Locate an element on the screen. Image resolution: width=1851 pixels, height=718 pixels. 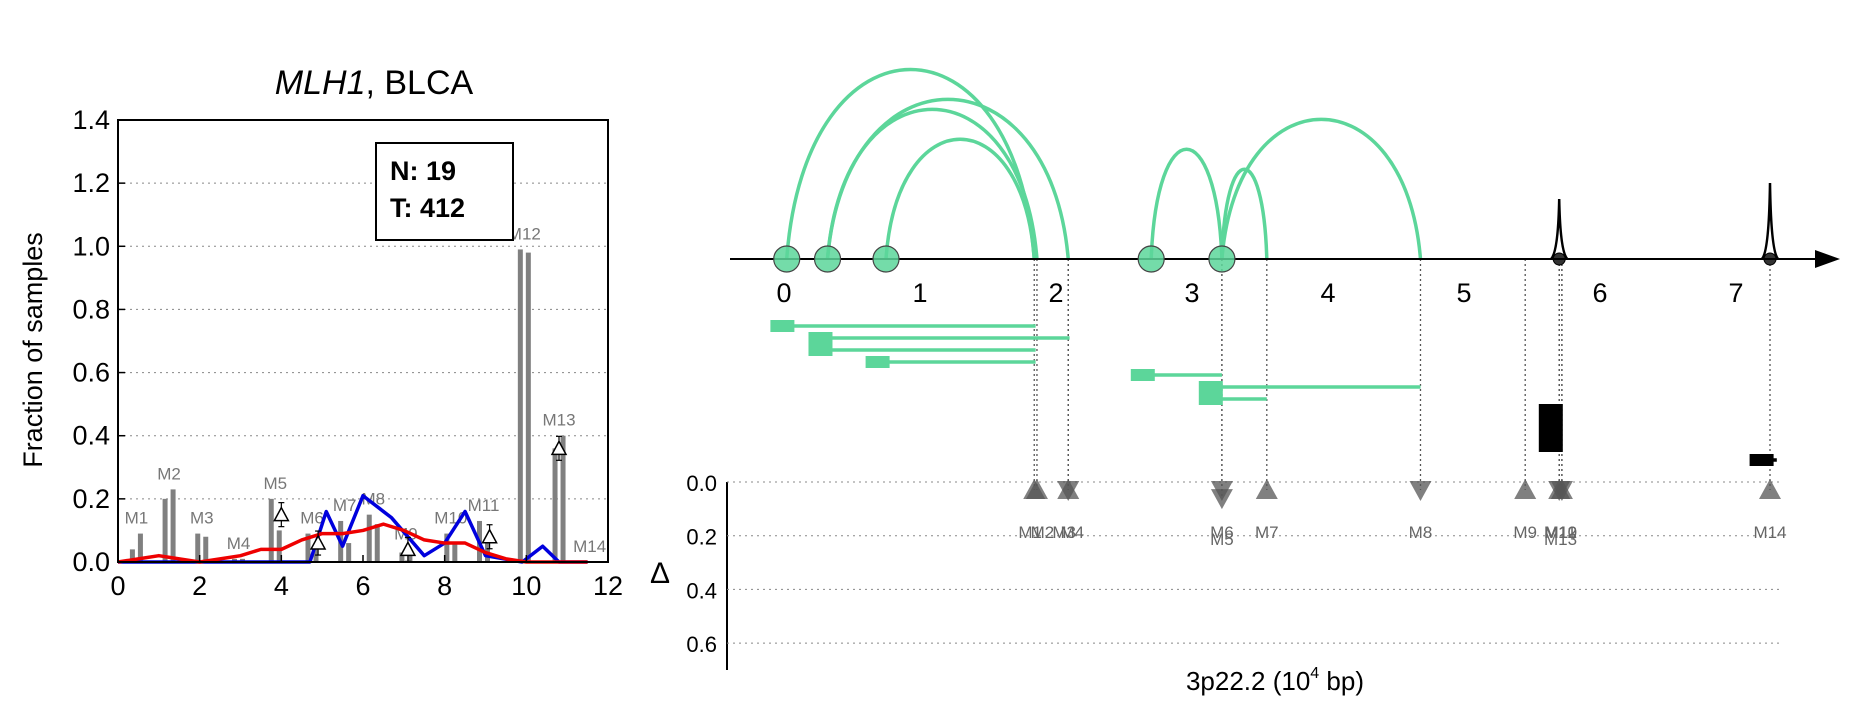
marker-label-M13: M13 is located at coordinates (1560, 539).